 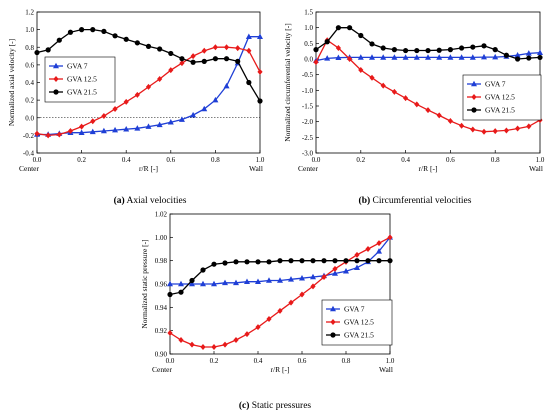 I want to click on y-tick-label: -0.4, so click(x=29, y=154).